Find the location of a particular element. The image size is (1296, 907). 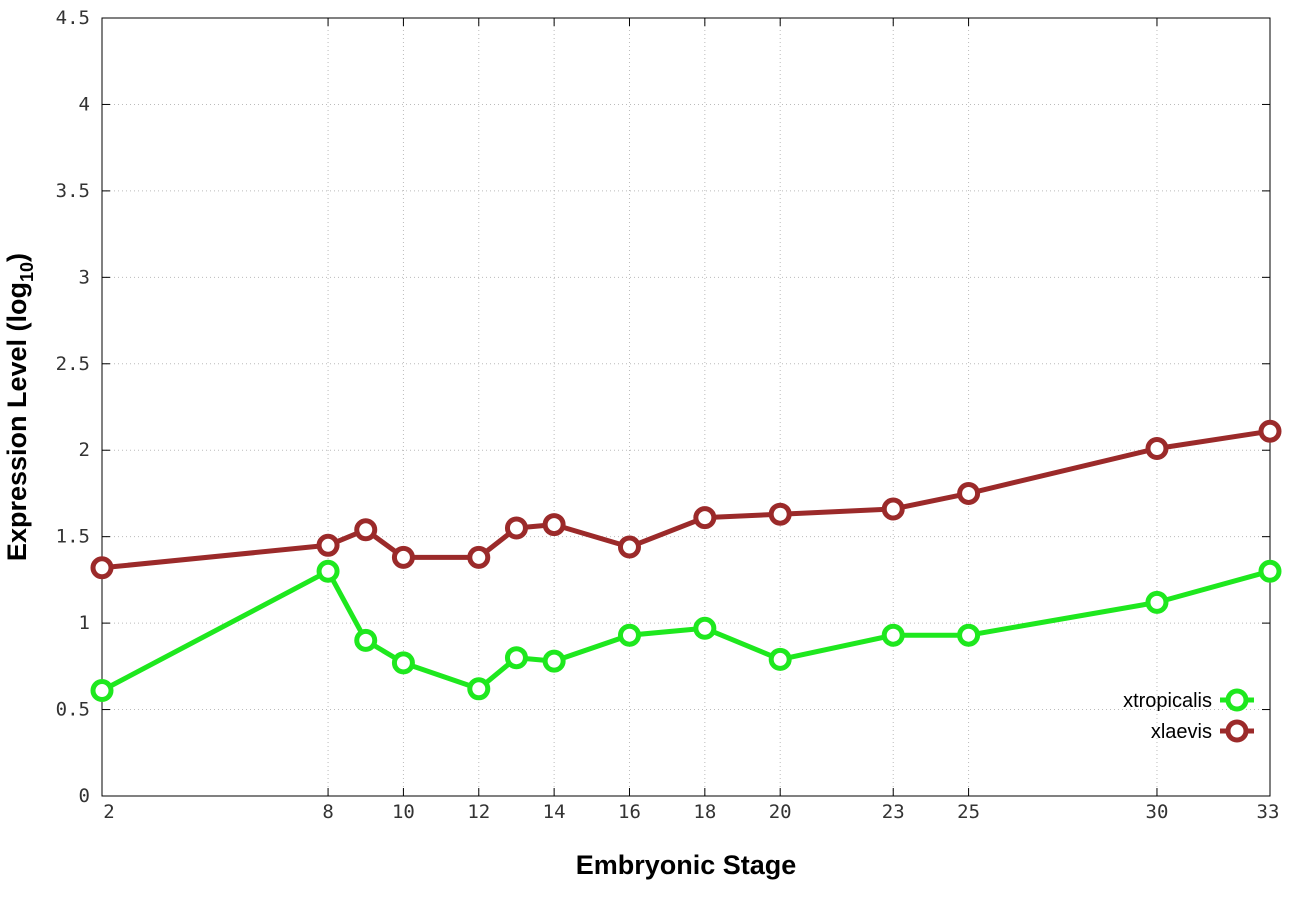

x-axis-title: Embryonic Stage is located at coordinates (686, 865).